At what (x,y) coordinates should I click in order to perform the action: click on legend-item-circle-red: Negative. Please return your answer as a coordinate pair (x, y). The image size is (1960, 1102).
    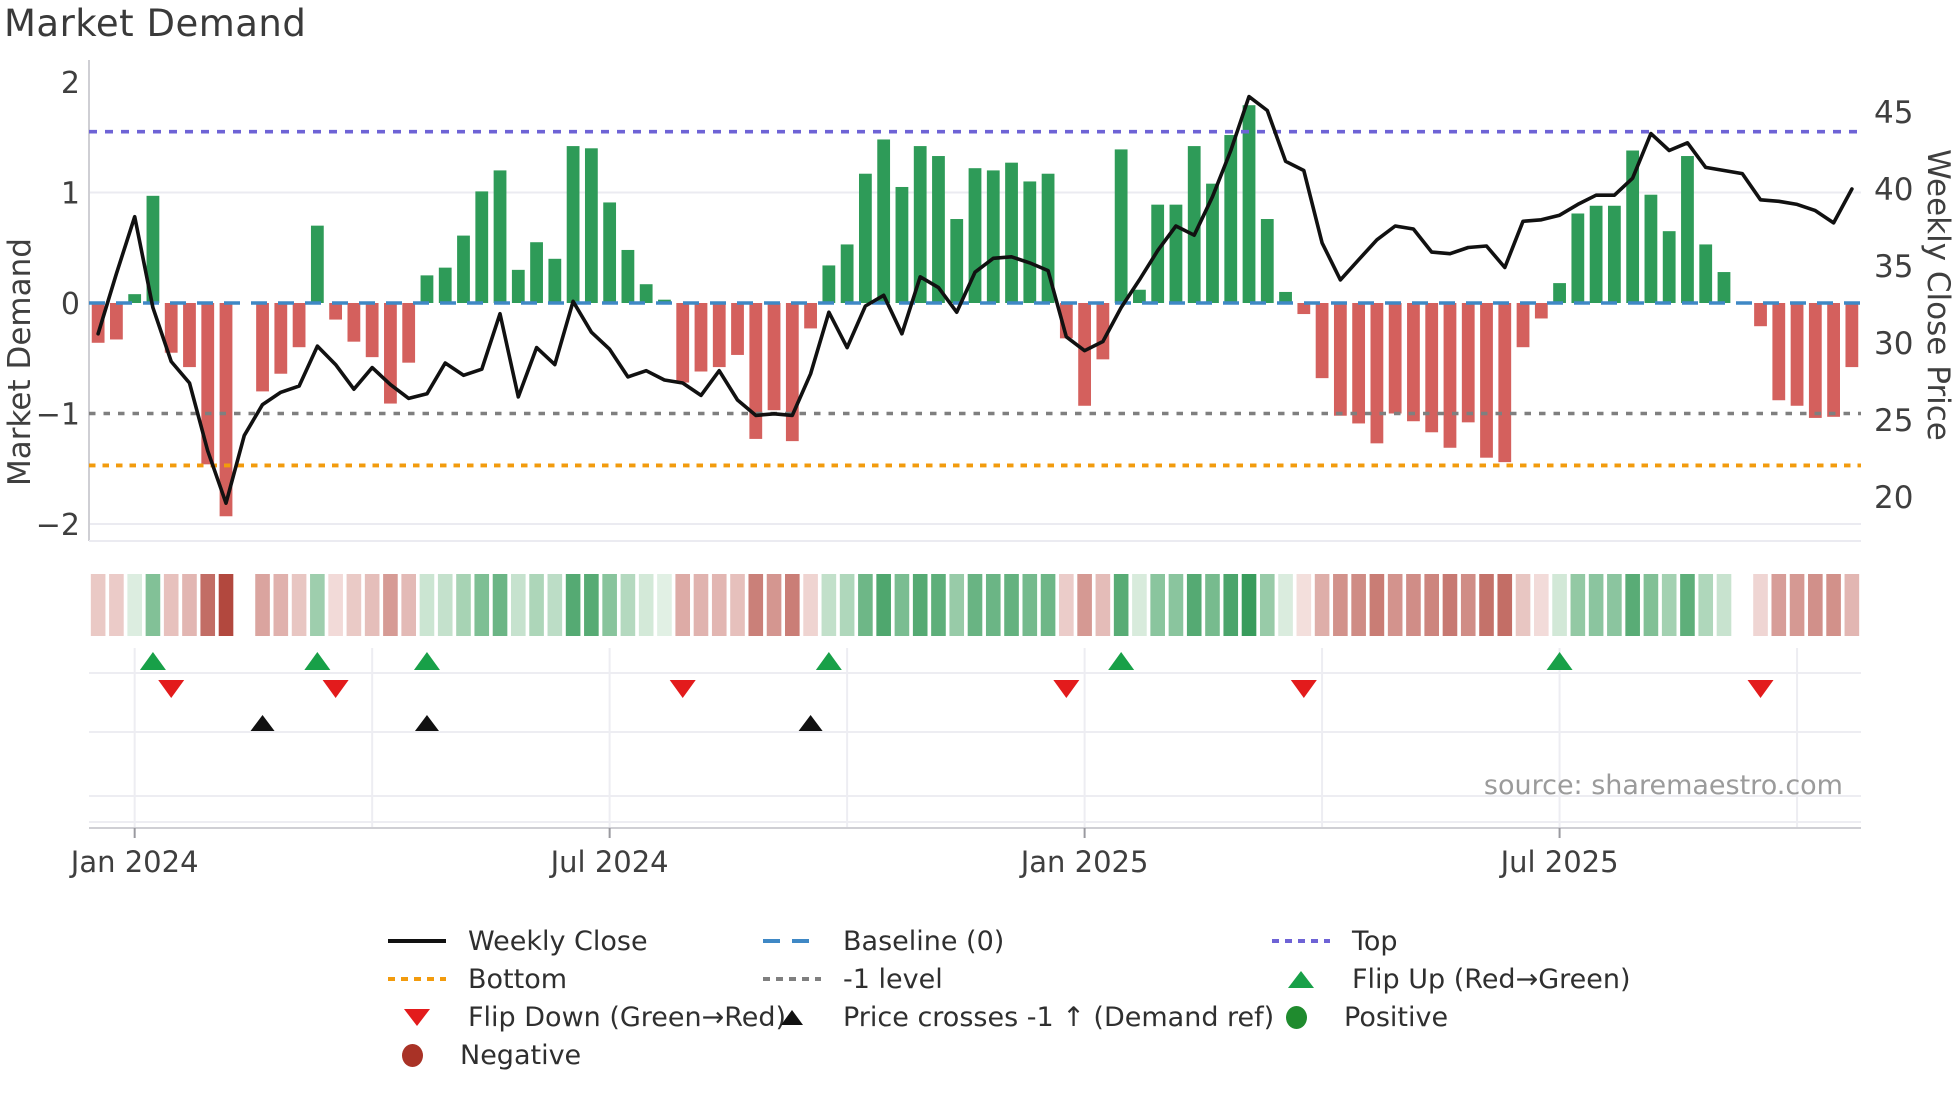
    Looking at the image, I should click on (485, 1055).